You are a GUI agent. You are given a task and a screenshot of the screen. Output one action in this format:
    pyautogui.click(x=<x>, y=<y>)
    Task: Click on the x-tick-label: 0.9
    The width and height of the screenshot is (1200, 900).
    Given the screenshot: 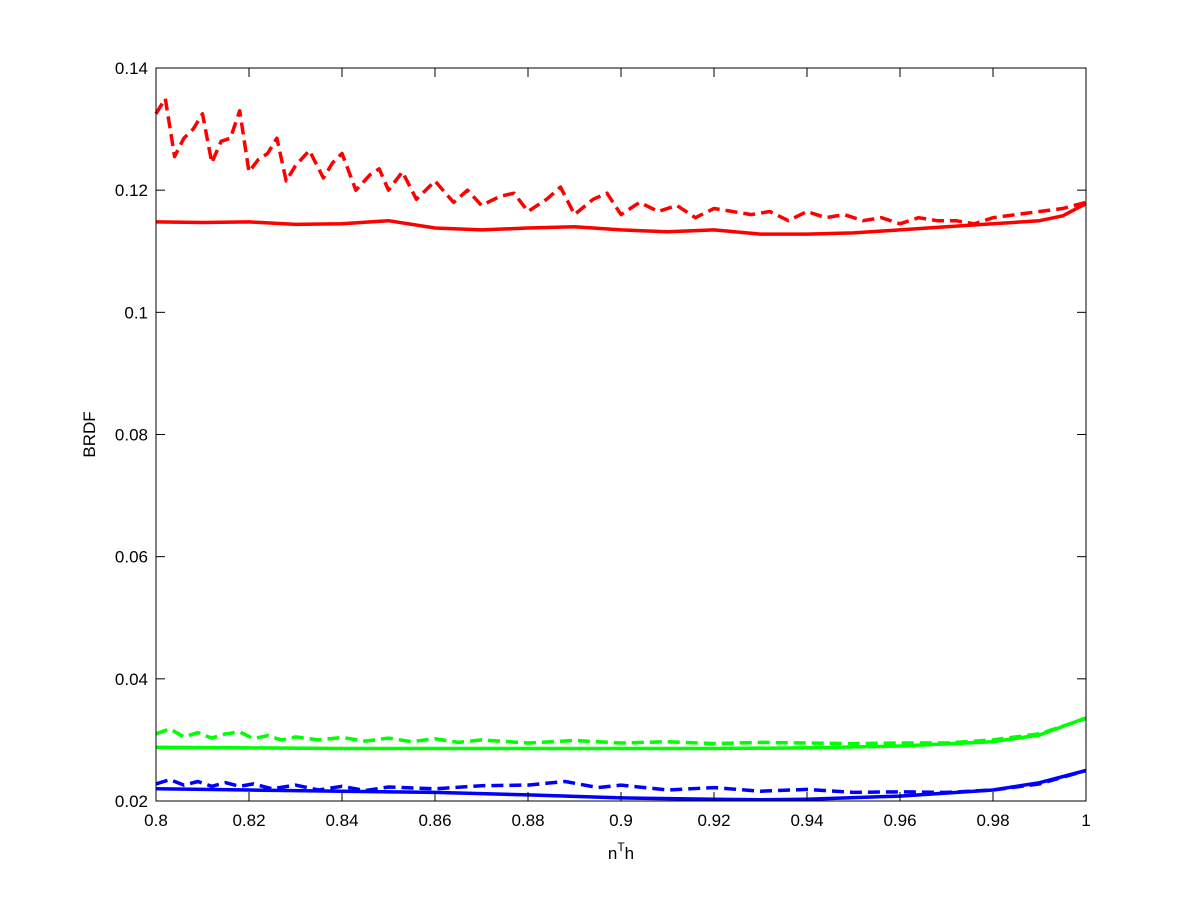 What is the action you would take?
    pyautogui.click(x=621, y=820)
    